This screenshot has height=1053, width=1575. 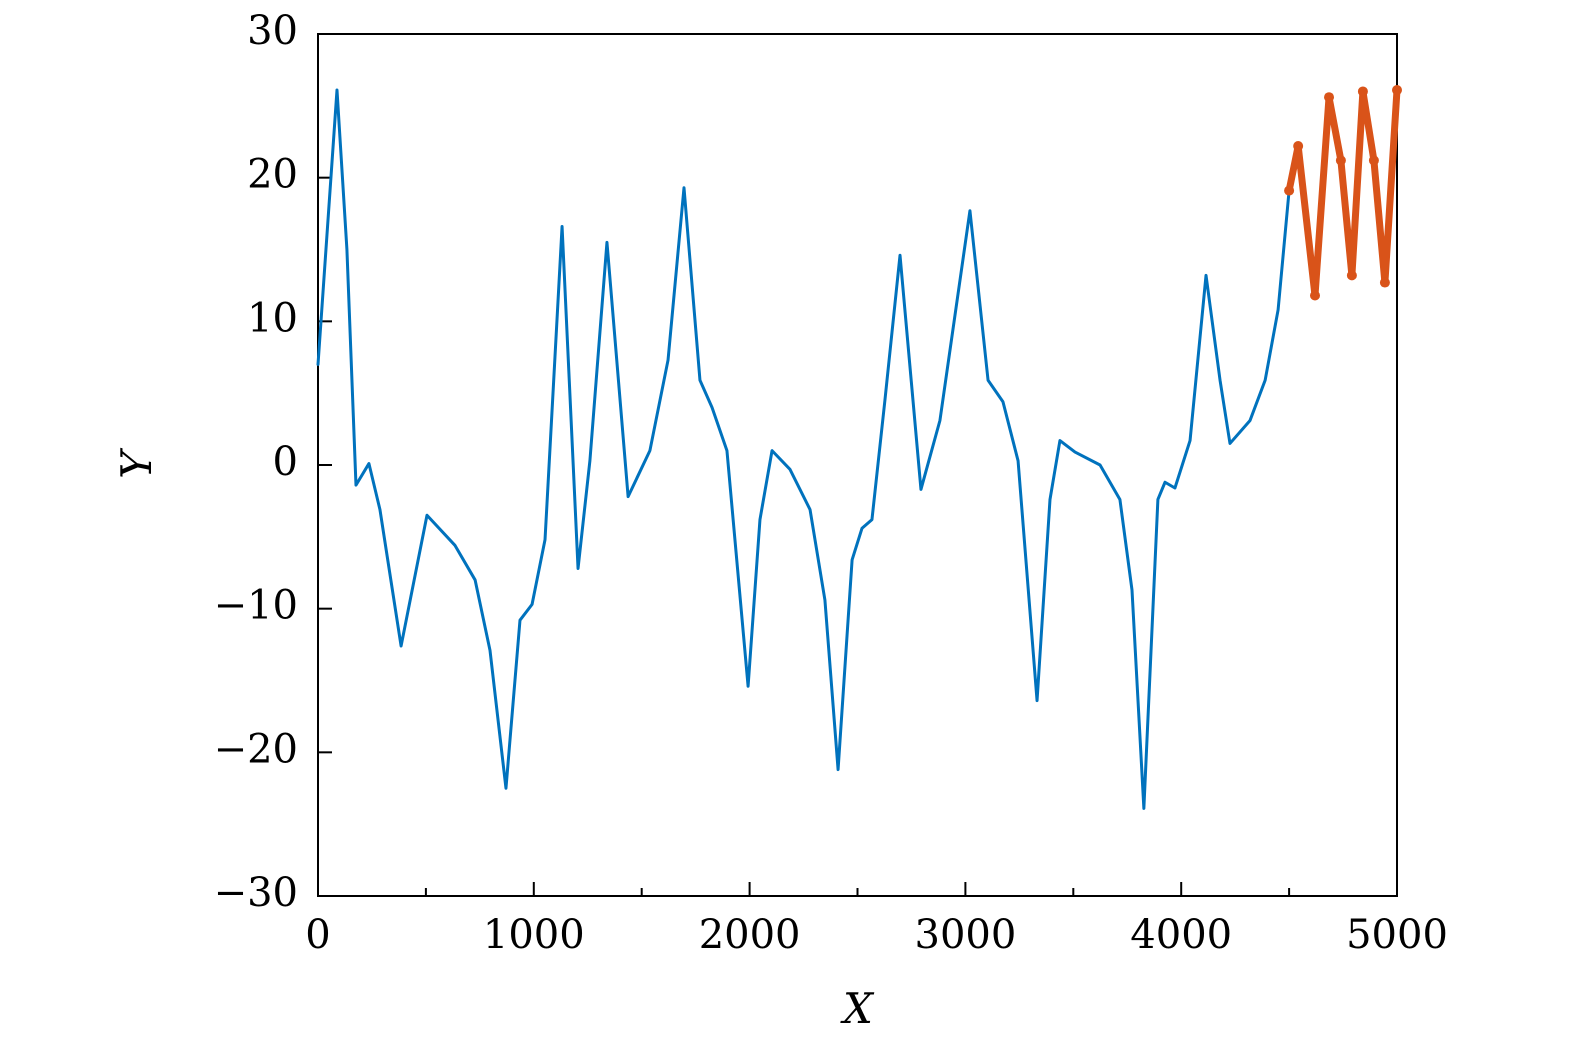 What do you see at coordinates (857, 1008) in the screenshot?
I see `x-axis-label: X` at bounding box center [857, 1008].